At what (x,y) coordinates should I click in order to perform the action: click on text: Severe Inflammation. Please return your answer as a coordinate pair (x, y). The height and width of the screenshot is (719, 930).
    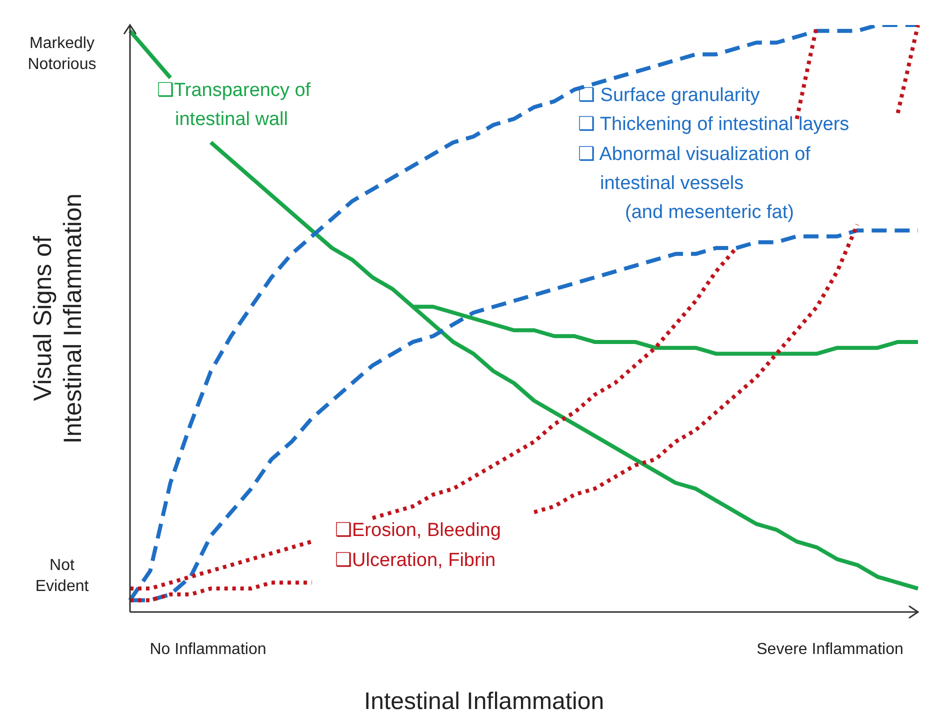
    Looking at the image, I should click on (830, 649).